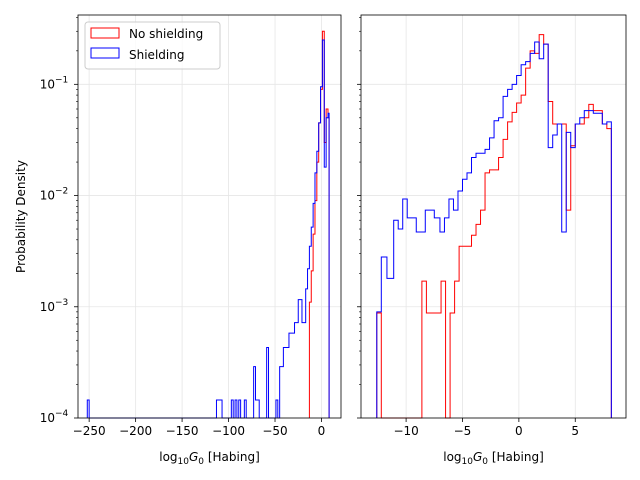 Image resolution: width=640 pixels, height=480 pixels. What do you see at coordinates (575, 431) in the screenshot?
I see `right-x-tick-label: 5` at bounding box center [575, 431].